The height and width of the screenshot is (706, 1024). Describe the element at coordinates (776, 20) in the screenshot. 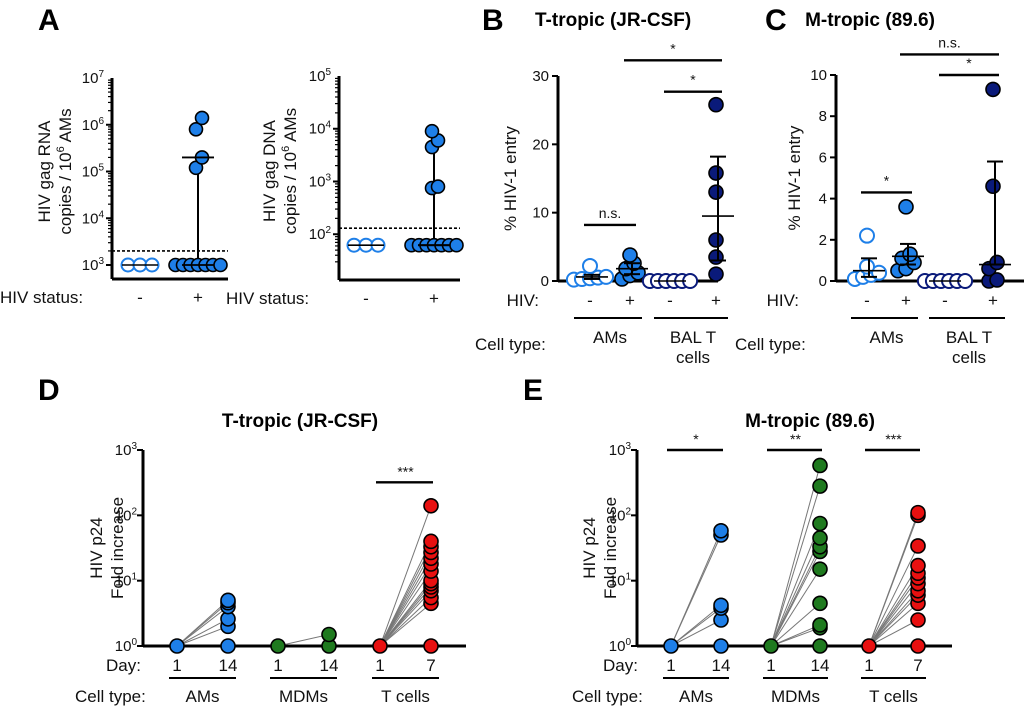

I see `panel-letter-c: C` at that location.